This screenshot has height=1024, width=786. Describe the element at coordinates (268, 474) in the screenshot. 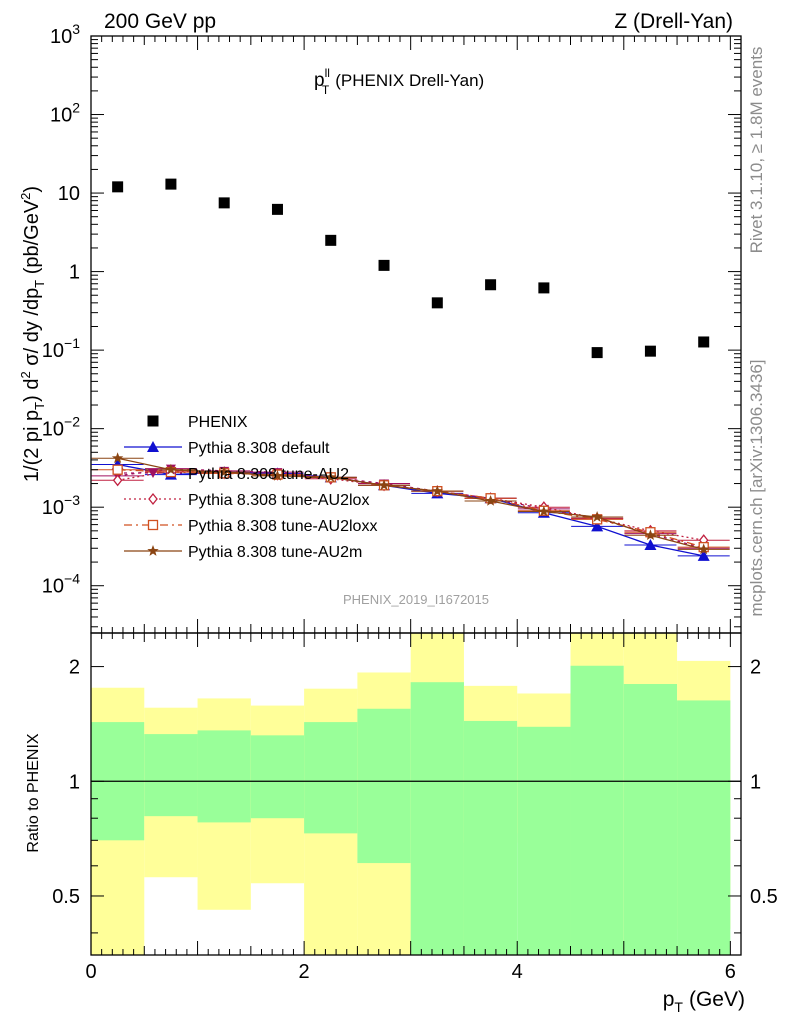

I see `legend-label: Pythia 8.308 tune-AU2` at that location.